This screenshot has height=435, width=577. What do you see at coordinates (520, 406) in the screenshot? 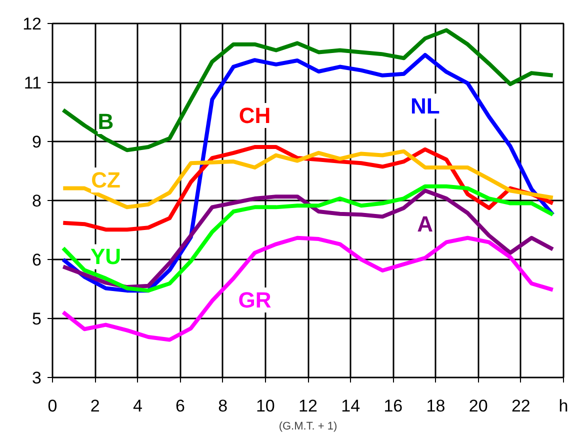
I see `x-tick-label: 22` at bounding box center [520, 406].